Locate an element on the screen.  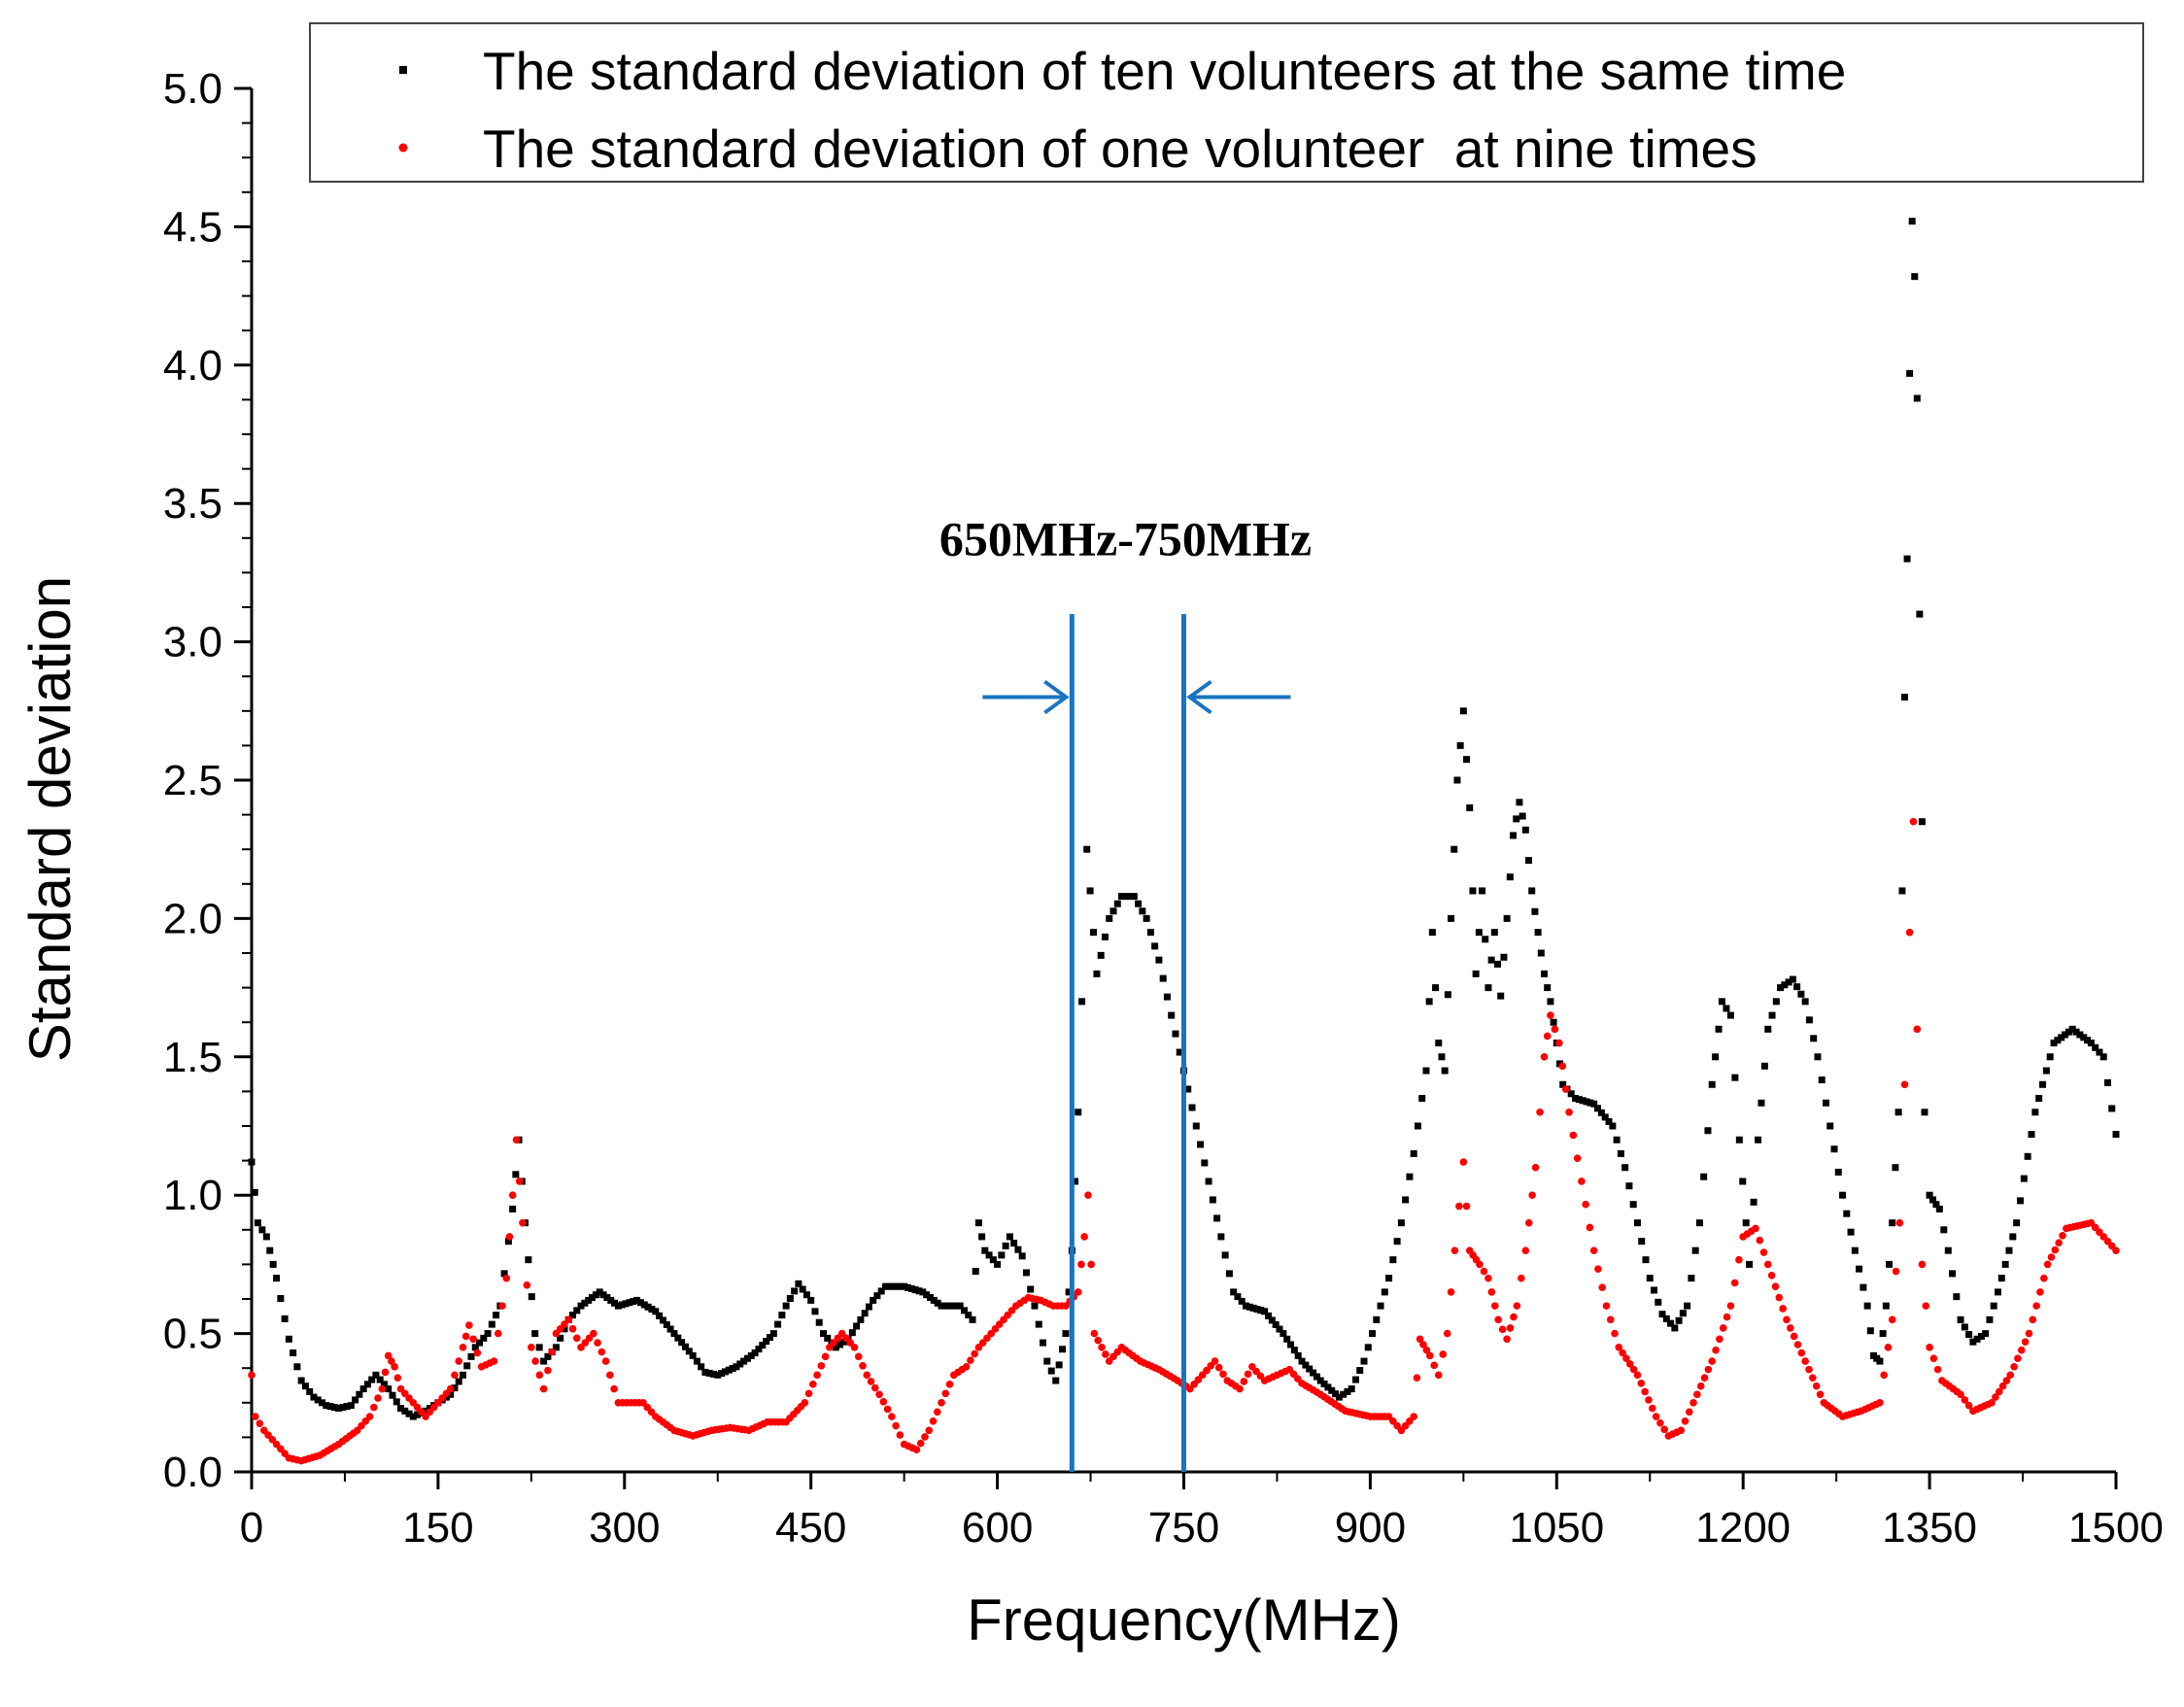
x-tick-label: 0 is located at coordinates (251, 1528).